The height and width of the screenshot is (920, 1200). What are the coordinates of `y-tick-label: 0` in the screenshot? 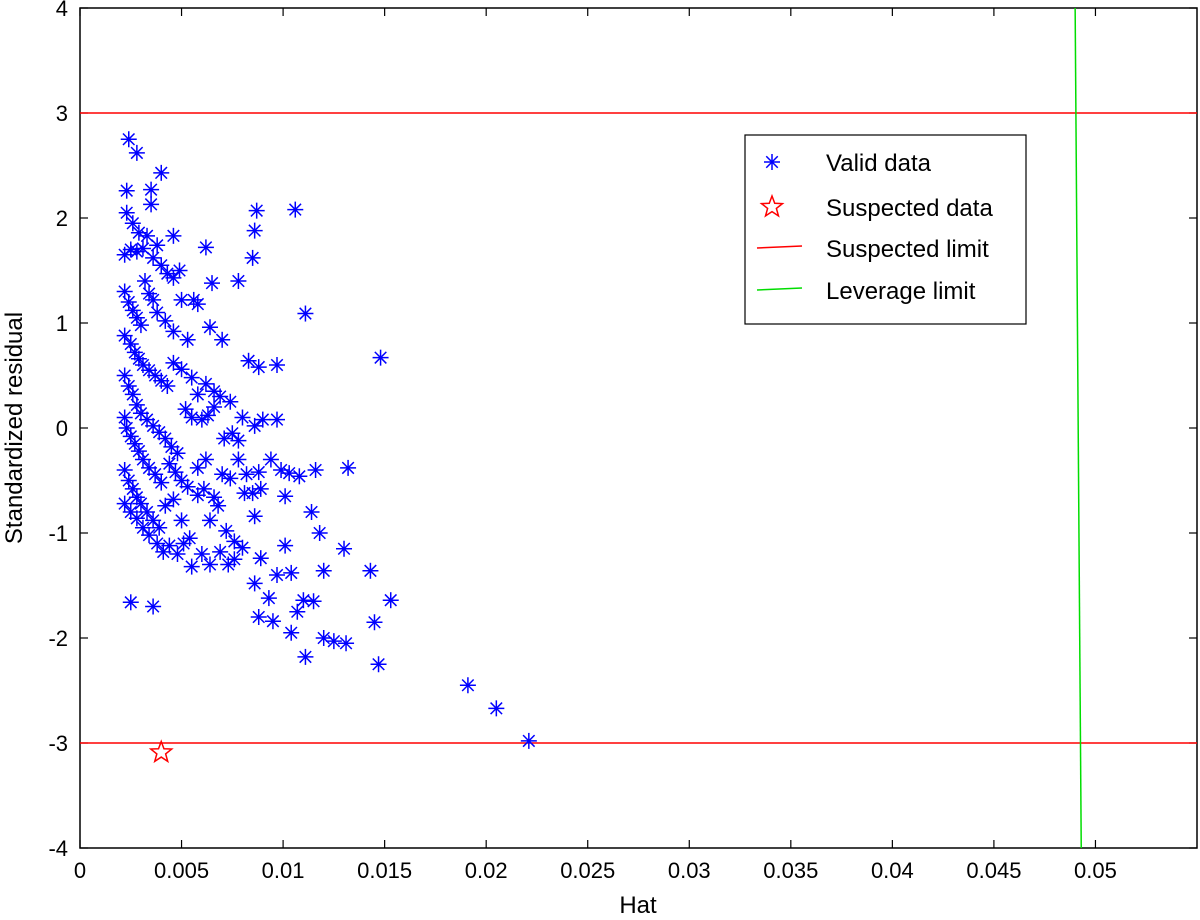 It's located at (62, 428).